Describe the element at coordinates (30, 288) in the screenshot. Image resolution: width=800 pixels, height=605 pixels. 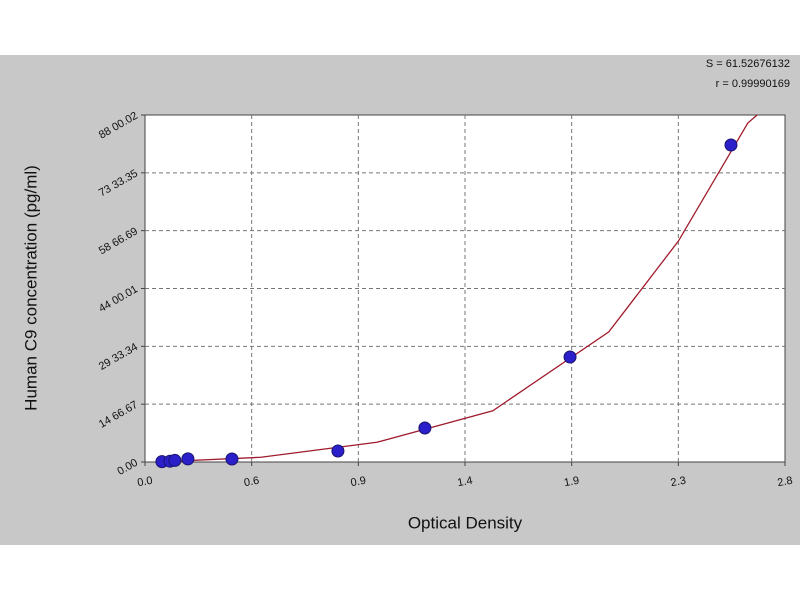
I see `y-axis-title: Human C9 concentration (pg/ml)` at that location.